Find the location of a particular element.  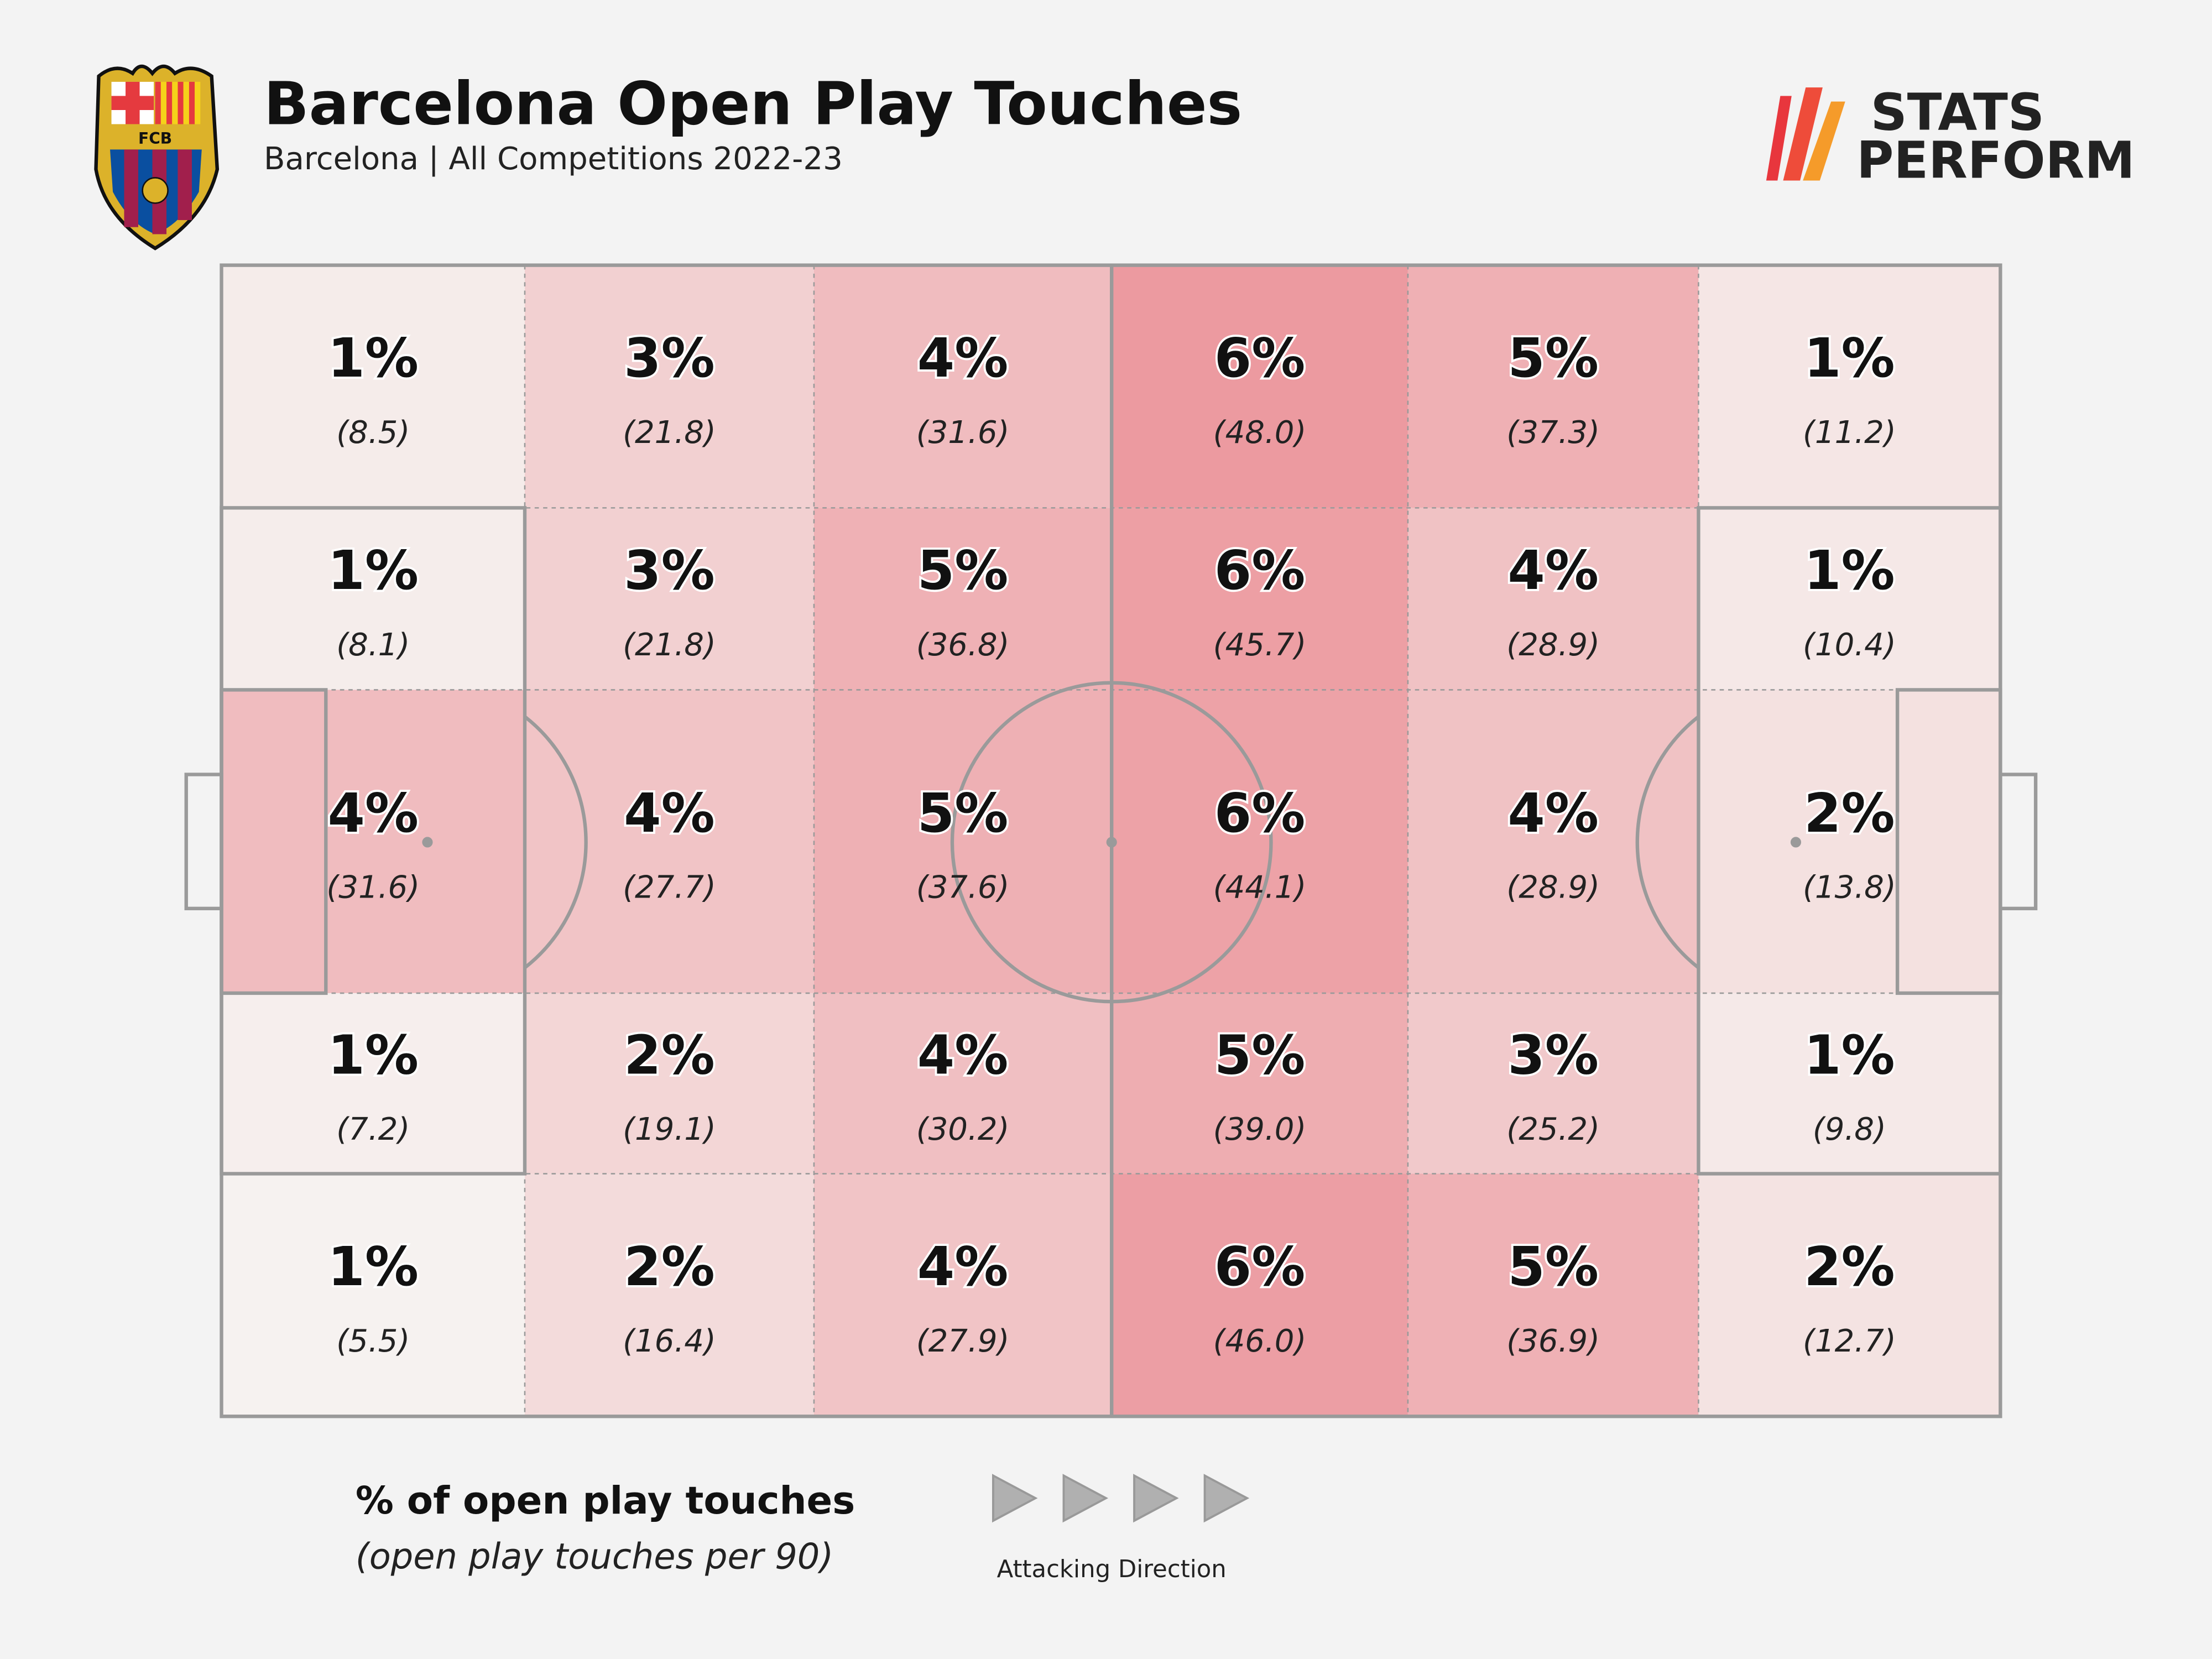

cell-per90-label: (9.8) is located at coordinates (1850, 1129).